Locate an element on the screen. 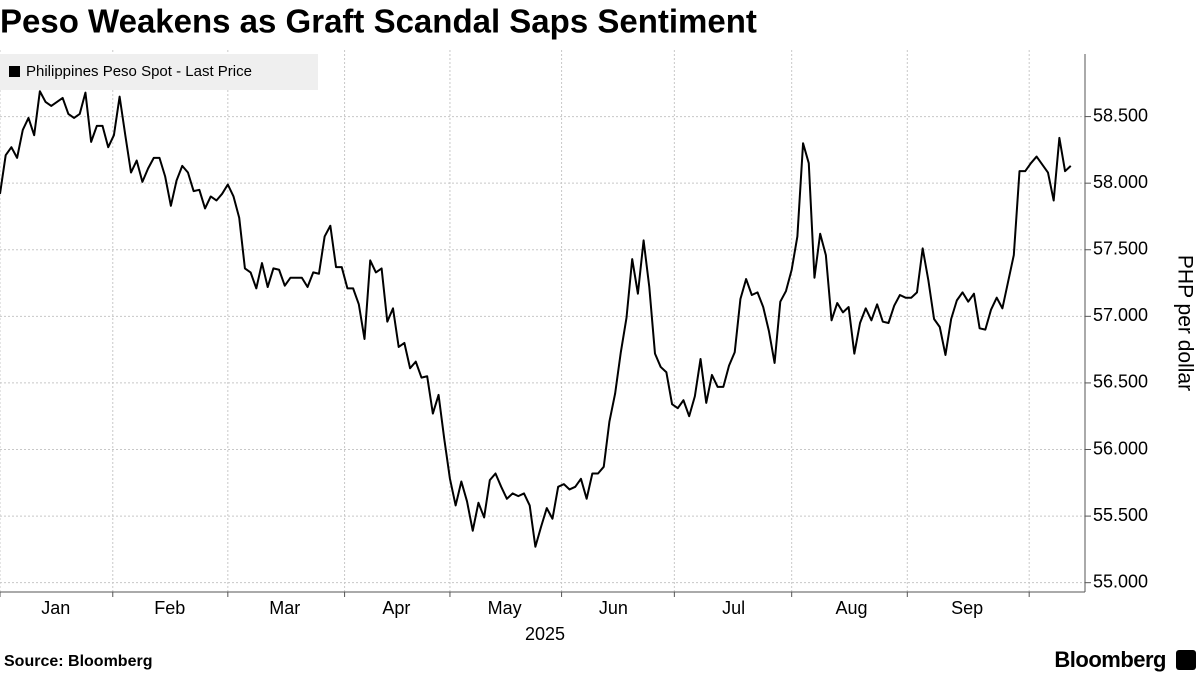  legend-swatch is located at coordinates (14, 71).